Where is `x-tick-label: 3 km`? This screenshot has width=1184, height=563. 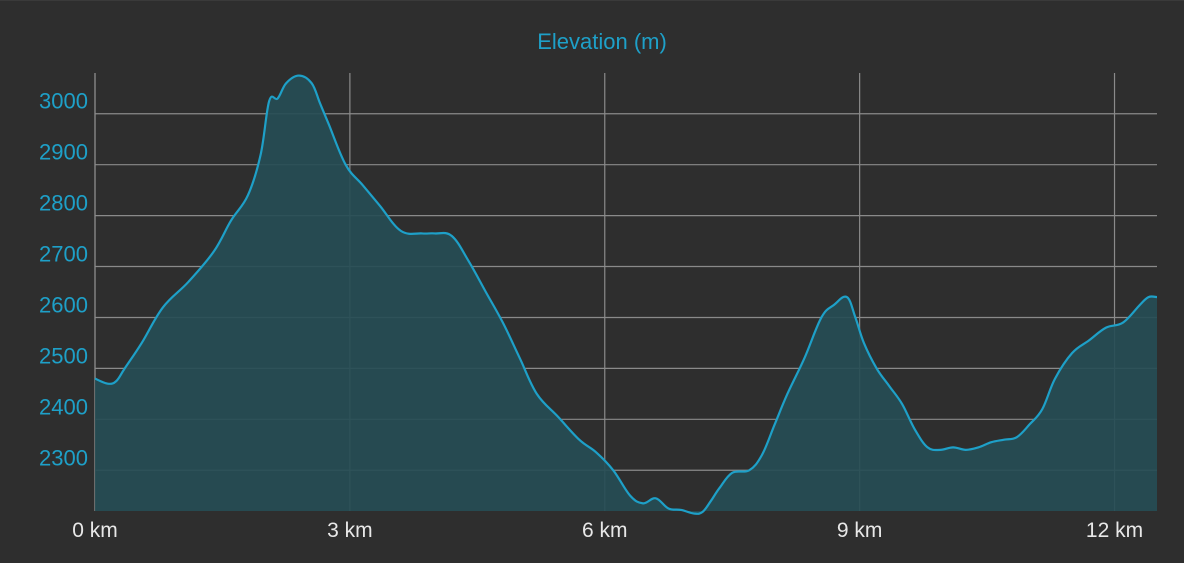
x-tick-label: 3 km is located at coordinates (350, 530).